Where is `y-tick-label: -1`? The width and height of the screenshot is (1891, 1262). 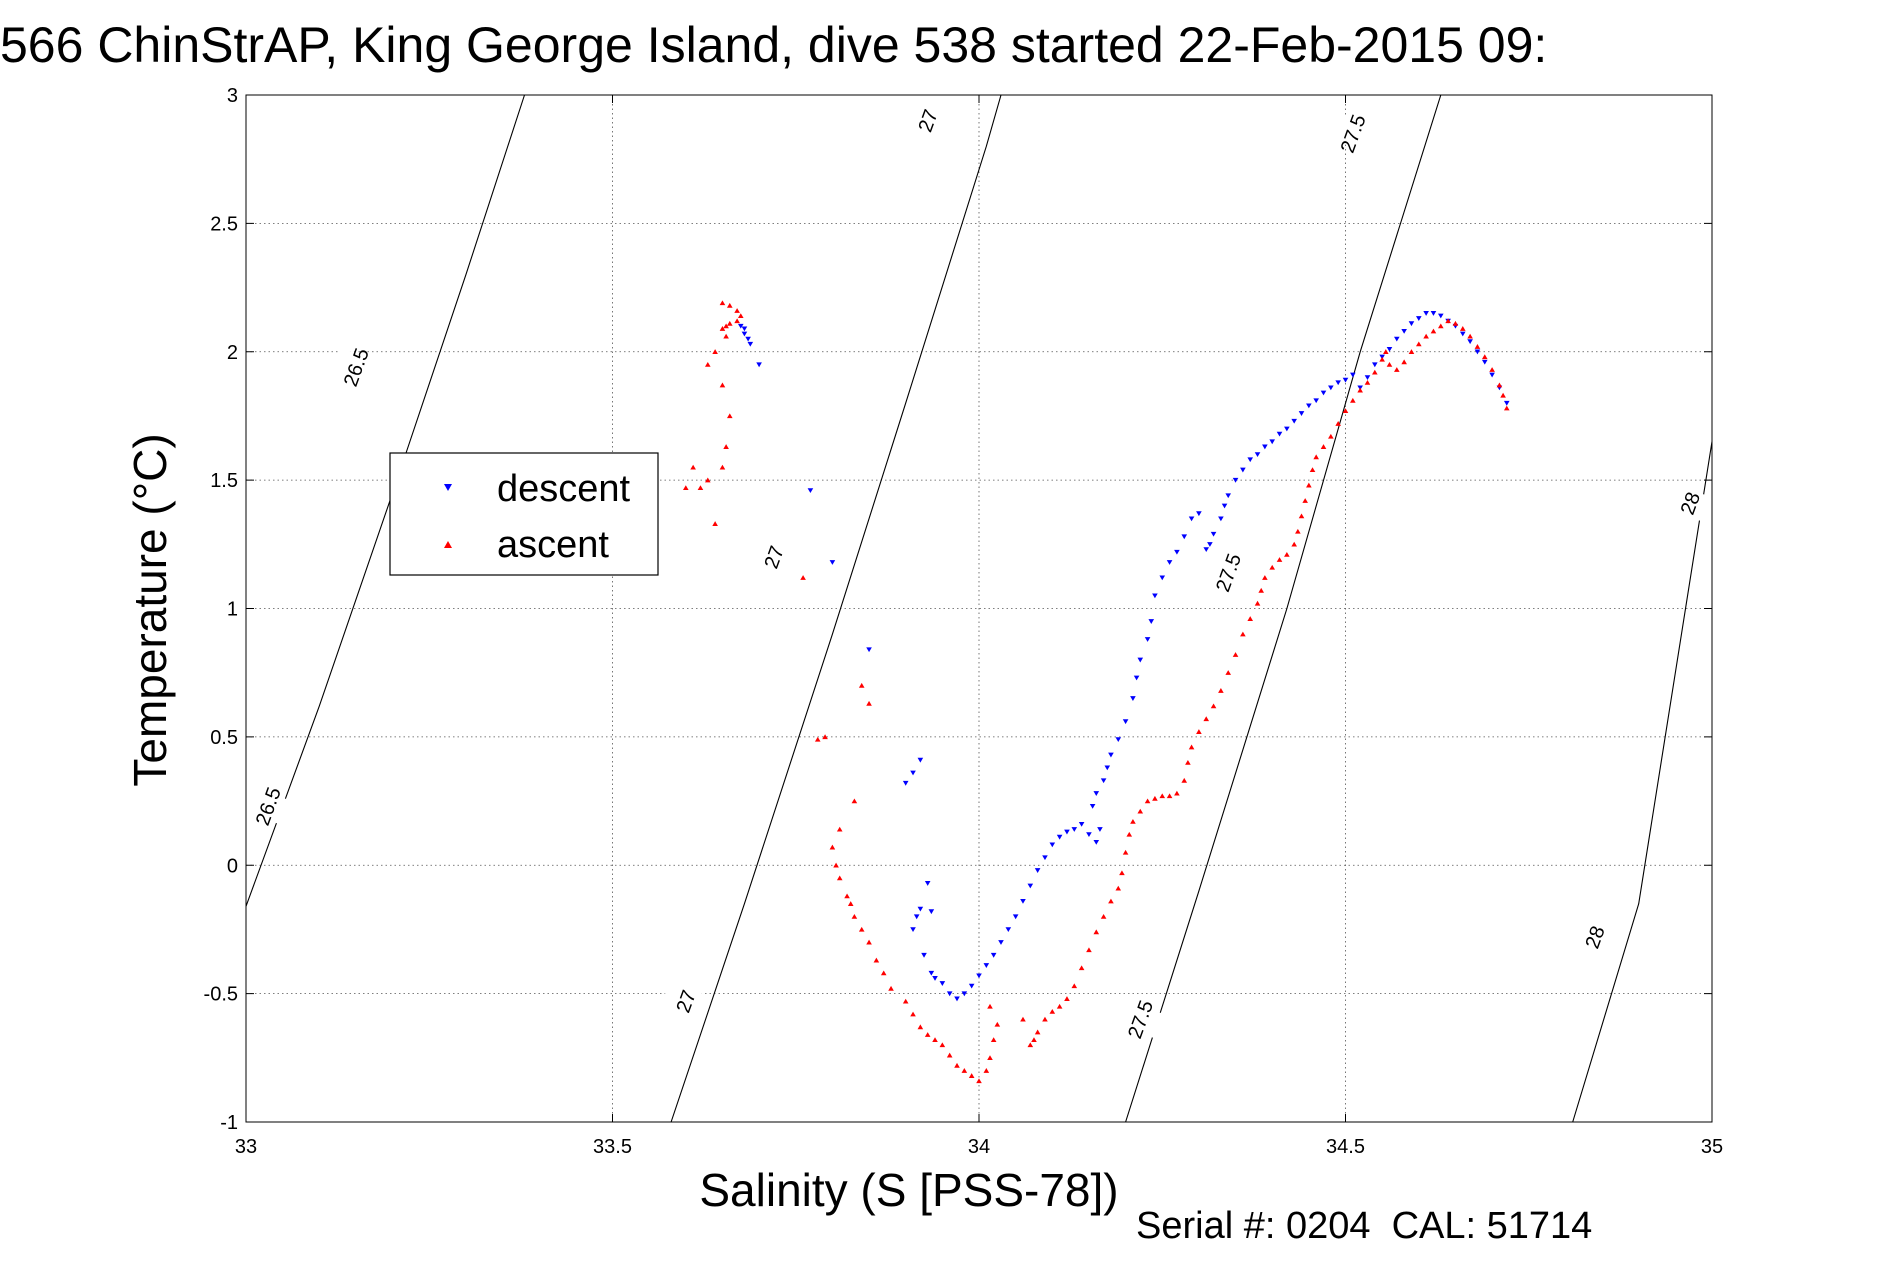 y-tick-label: -1 is located at coordinates (229, 1123).